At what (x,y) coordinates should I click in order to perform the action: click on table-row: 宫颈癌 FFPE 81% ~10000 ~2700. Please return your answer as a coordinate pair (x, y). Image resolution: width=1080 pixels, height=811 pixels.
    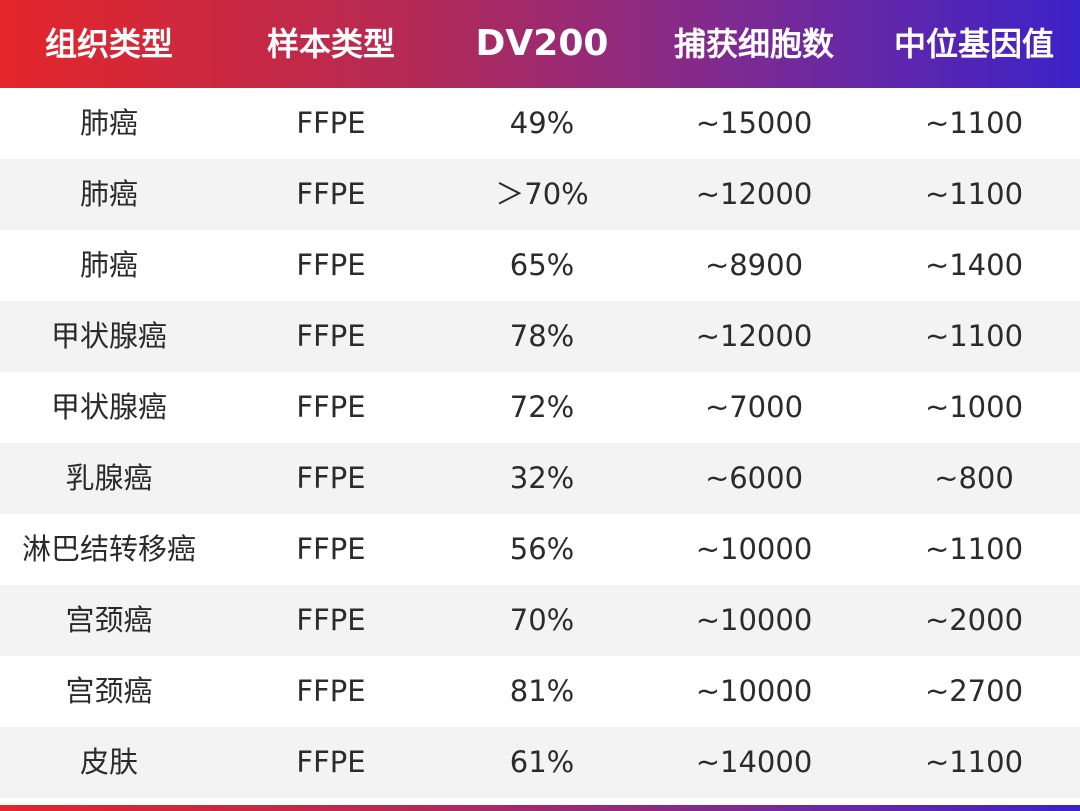
    Looking at the image, I should click on (540, 691).